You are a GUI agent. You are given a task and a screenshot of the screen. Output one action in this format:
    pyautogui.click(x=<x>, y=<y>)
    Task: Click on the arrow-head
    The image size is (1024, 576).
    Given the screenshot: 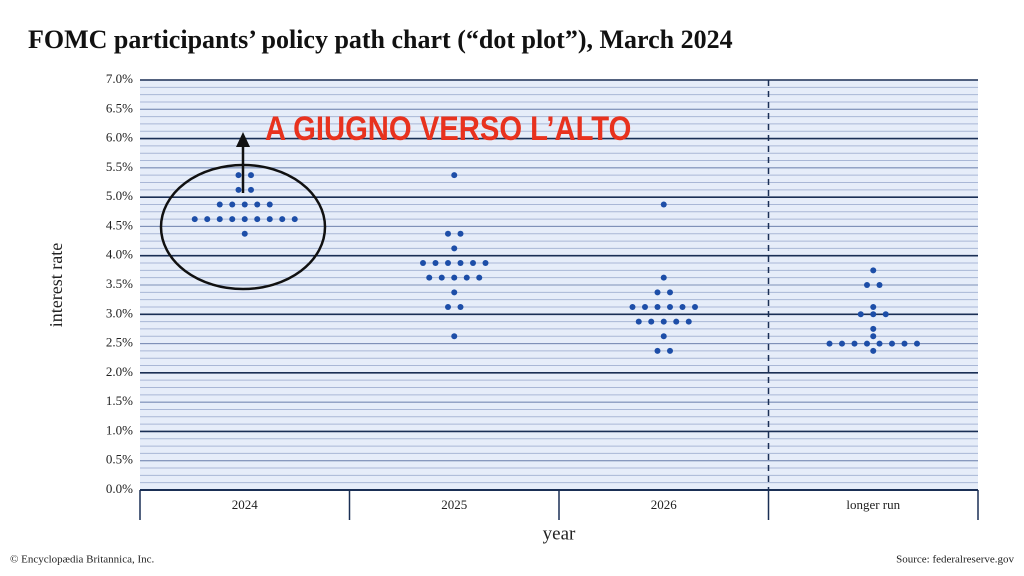 What is the action you would take?
    pyautogui.click(x=243, y=139)
    